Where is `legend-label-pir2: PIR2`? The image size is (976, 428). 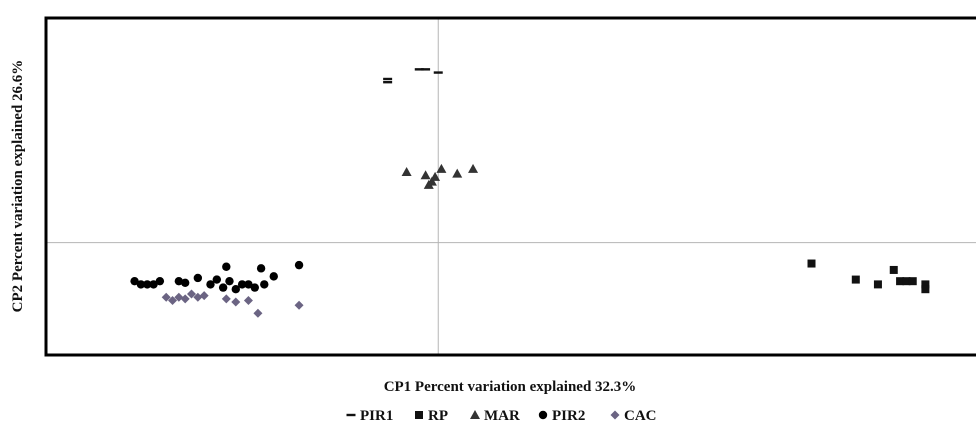
legend-label-pir2: PIR2 is located at coordinates (568, 416).